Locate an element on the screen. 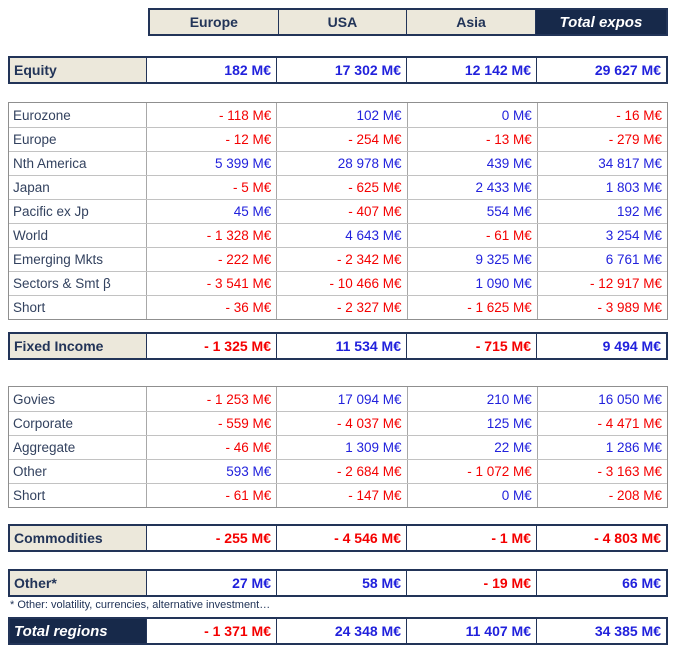 The height and width of the screenshot is (650, 673). value-cell: - 559 M€ is located at coordinates (211, 423).